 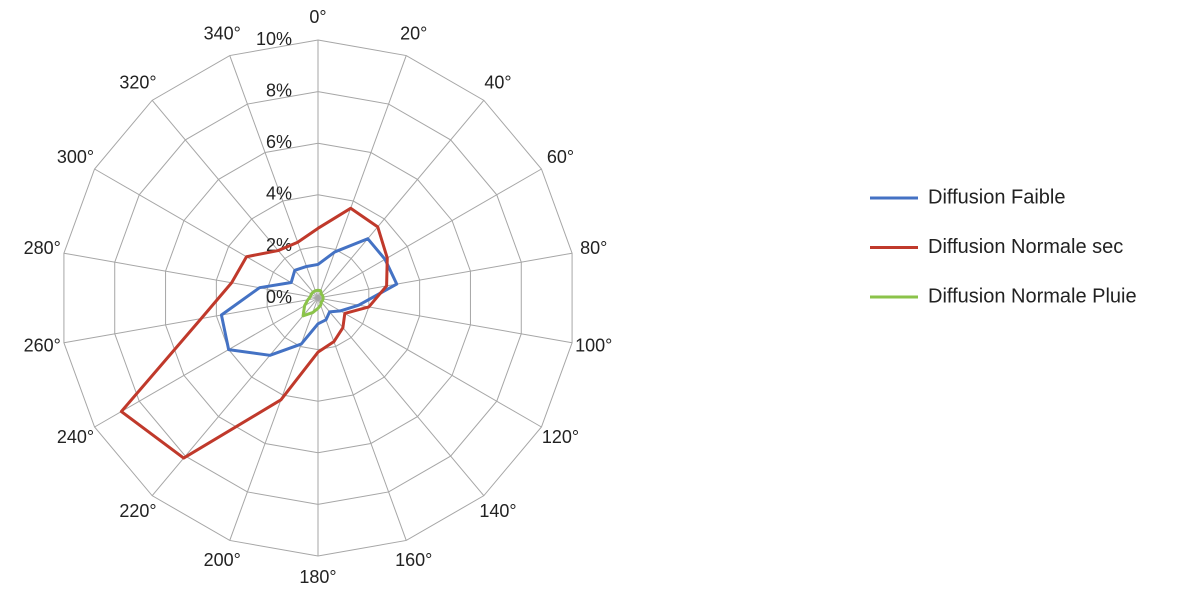 What do you see at coordinates (593, 345) in the screenshot?
I see `category-label: 100°` at bounding box center [593, 345].